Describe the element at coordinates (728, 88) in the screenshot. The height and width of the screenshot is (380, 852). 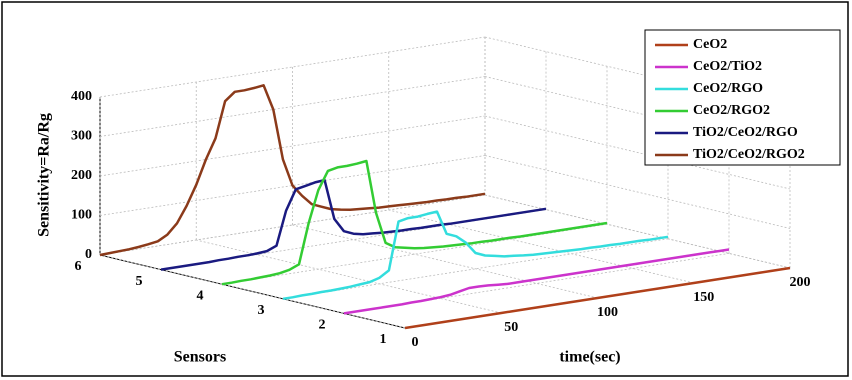
I see `legend-label: CeO2/RGO` at that location.